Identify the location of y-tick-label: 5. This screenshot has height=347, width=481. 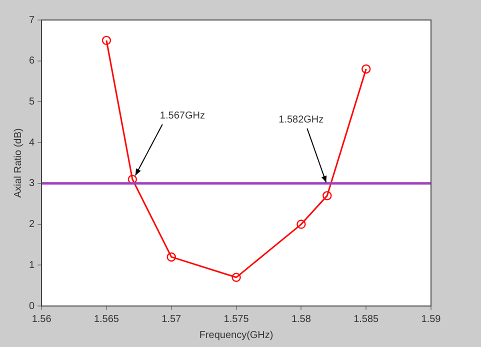
(32, 102).